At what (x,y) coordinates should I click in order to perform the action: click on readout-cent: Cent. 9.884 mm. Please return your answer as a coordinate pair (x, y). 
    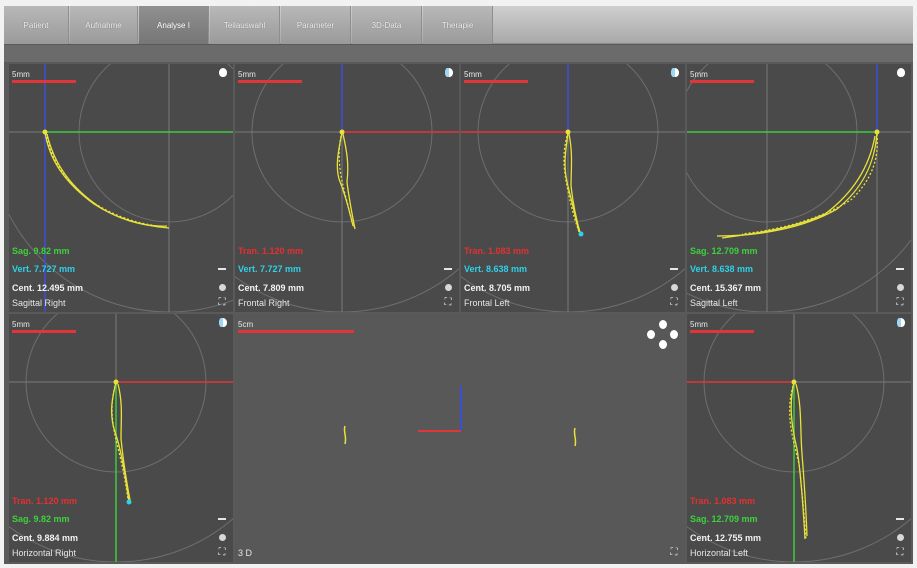
    Looking at the image, I should click on (45, 538).